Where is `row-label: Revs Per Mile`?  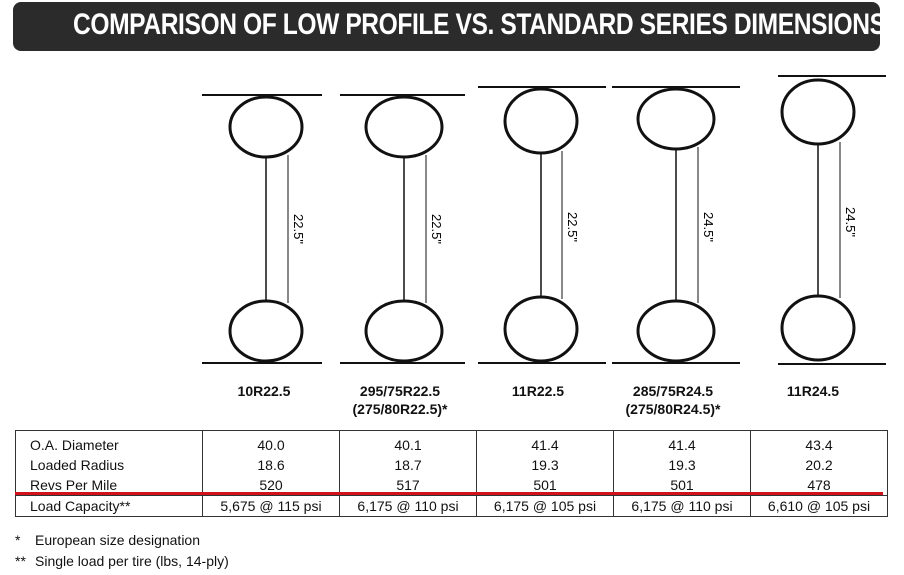 row-label: Revs Per Mile is located at coordinates (109, 485).